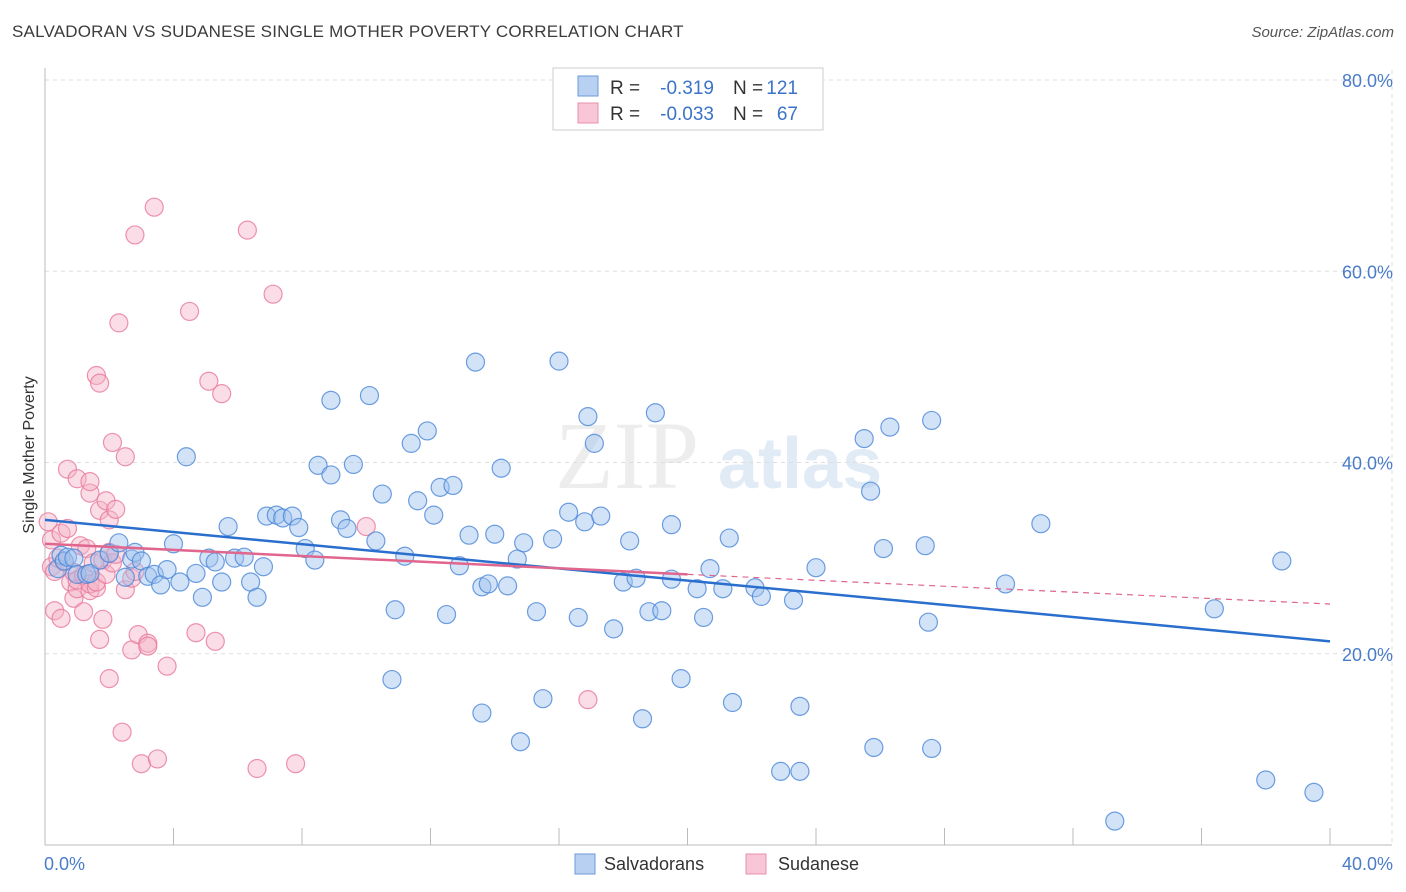 Image resolution: width=1406 pixels, height=892 pixels. I want to click on legend-n-label-1: N =, so click(748, 88).